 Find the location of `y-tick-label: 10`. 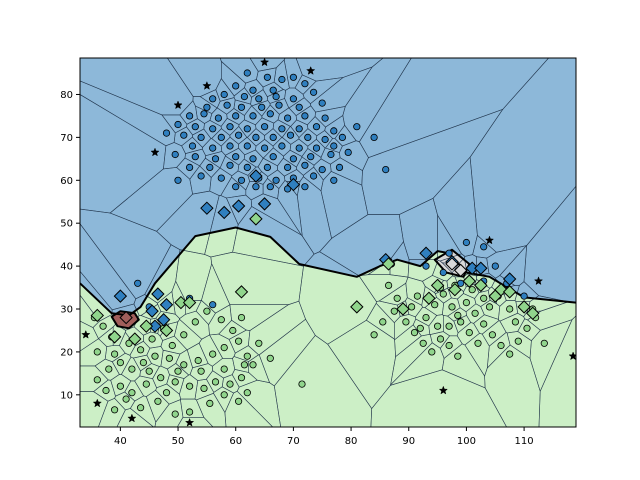

y-tick-label: 10 is located at coordinates (66, 395).